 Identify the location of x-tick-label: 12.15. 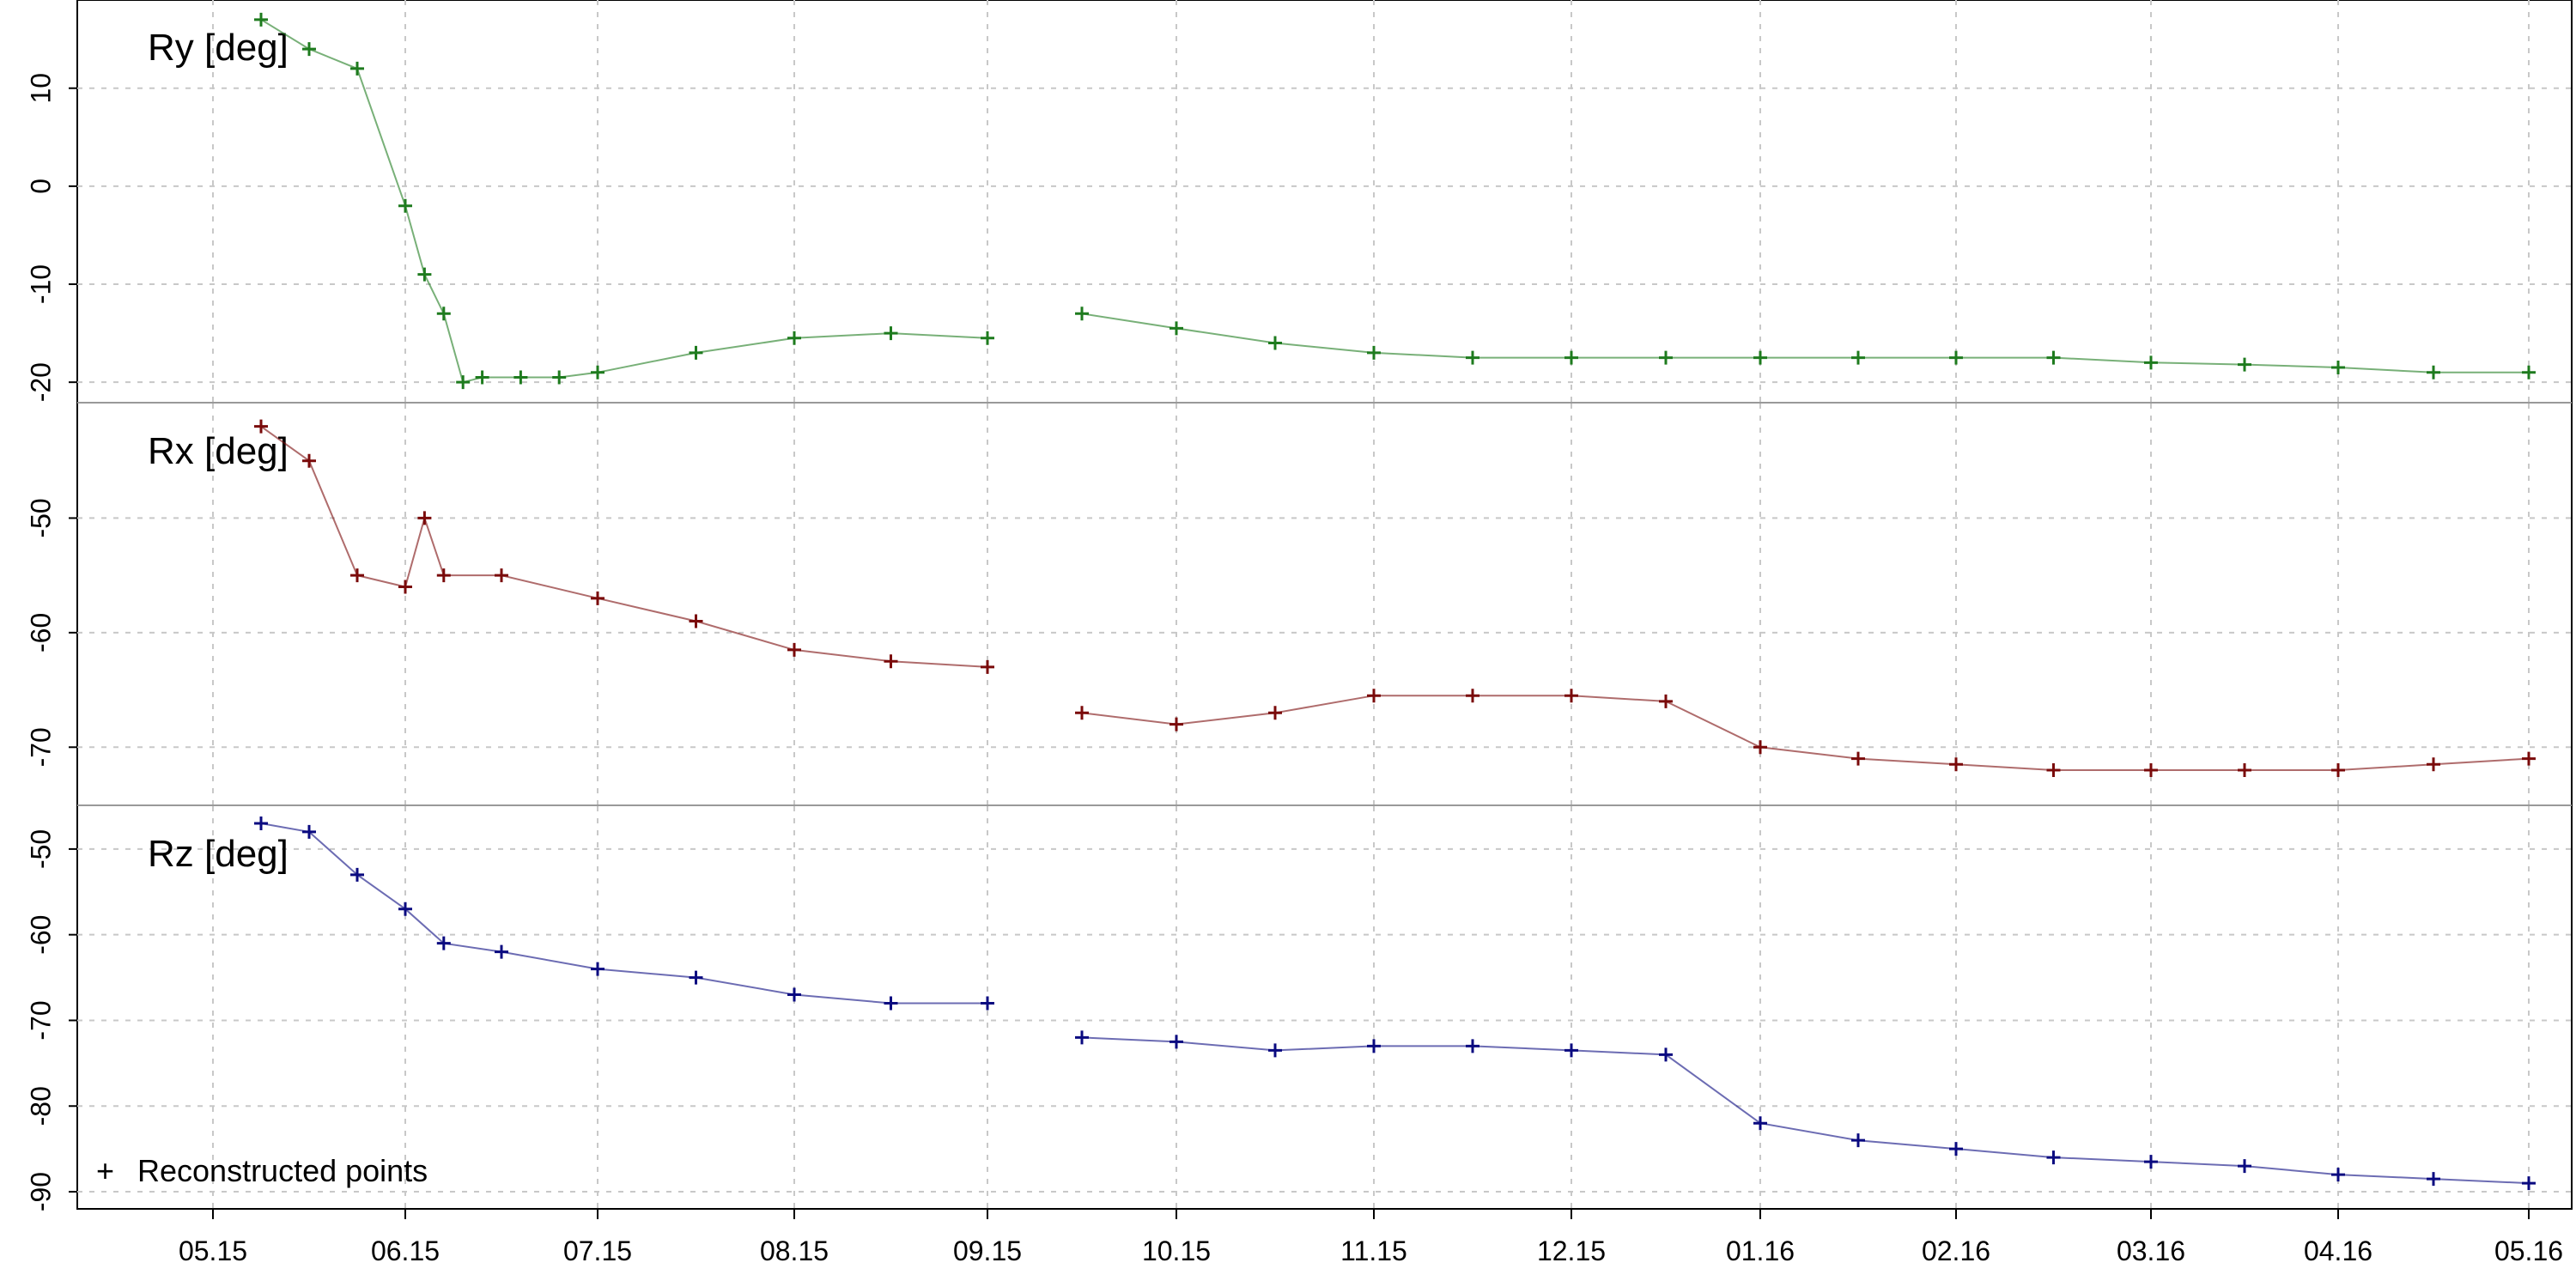
(1572, 1250).